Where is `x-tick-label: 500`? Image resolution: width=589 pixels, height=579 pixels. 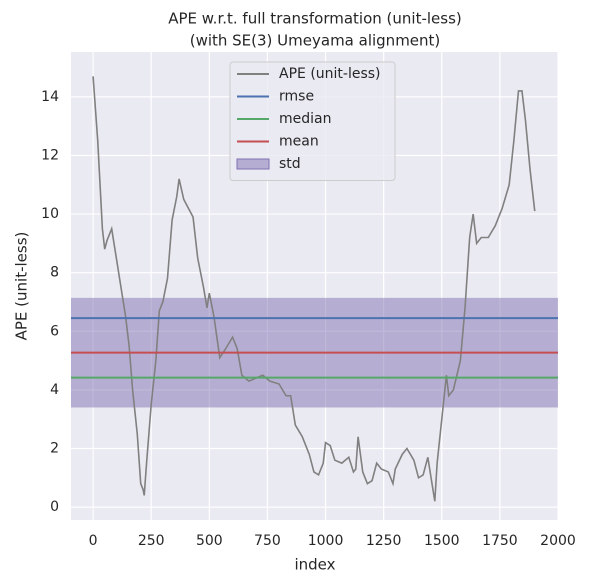 x-tick-label: 500 is located at coordinates (209, 541).